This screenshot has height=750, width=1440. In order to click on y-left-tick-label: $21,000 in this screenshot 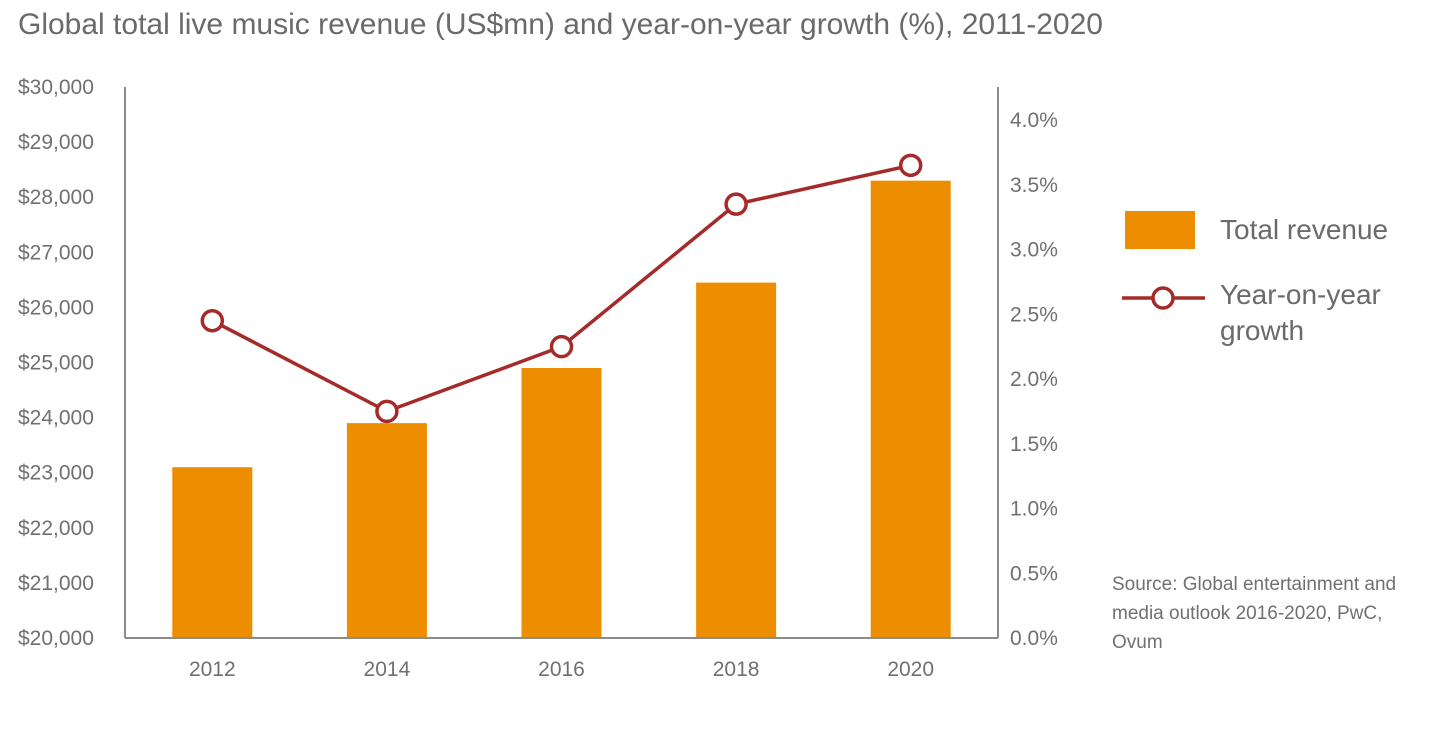, I will do `click(56, 583)`.